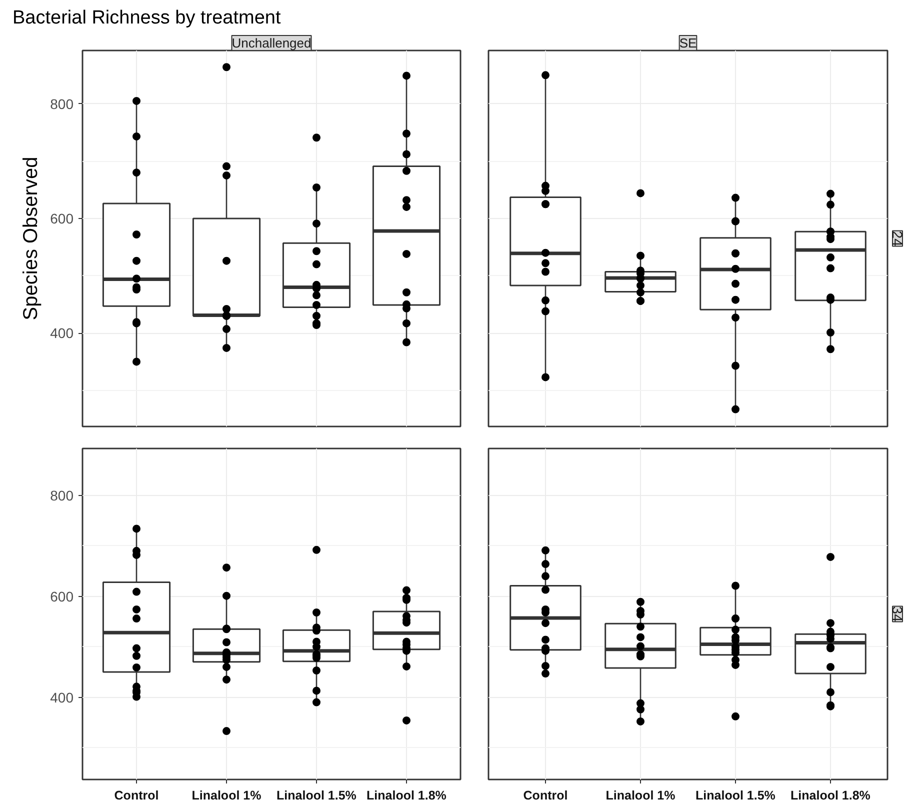  I want to click on y-axis-title: Species Observed, so click(31, 238).